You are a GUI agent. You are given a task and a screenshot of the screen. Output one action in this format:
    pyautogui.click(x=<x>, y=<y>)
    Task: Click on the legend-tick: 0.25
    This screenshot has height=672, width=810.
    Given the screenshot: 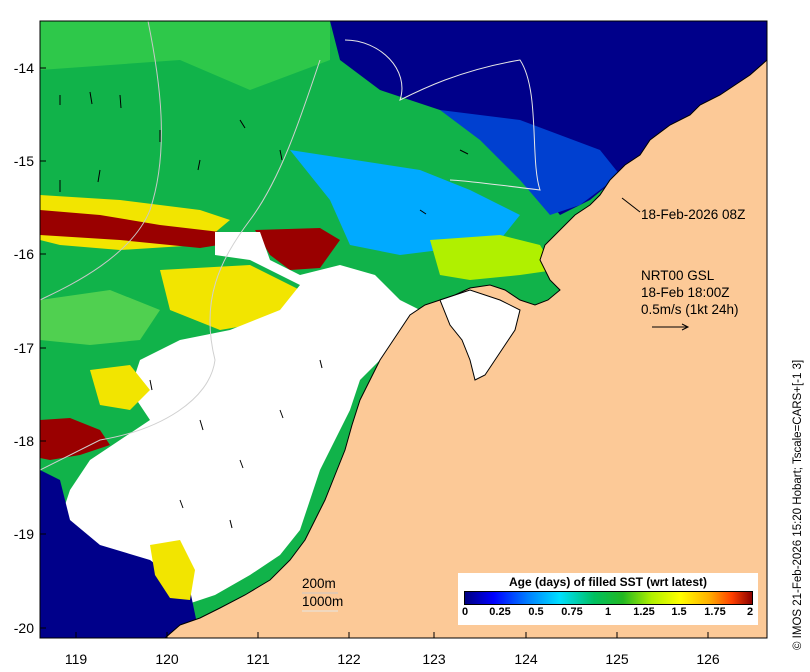 What is the action you would take?
    pyautogui.click(x=500, y=612)
    